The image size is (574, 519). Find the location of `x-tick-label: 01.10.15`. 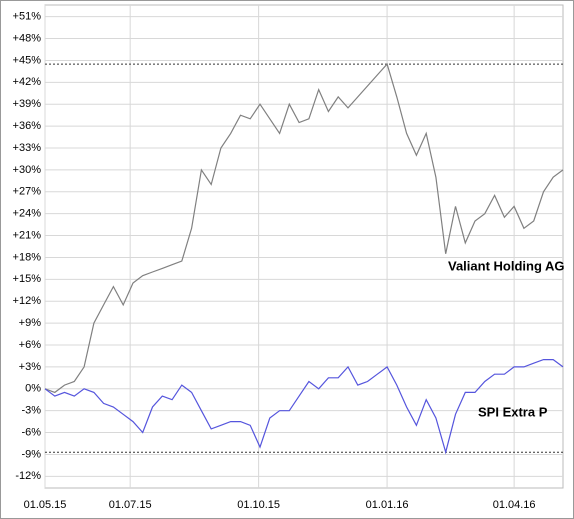

x-tick-label: 01.10.15 is located at coordinates (258, 505).